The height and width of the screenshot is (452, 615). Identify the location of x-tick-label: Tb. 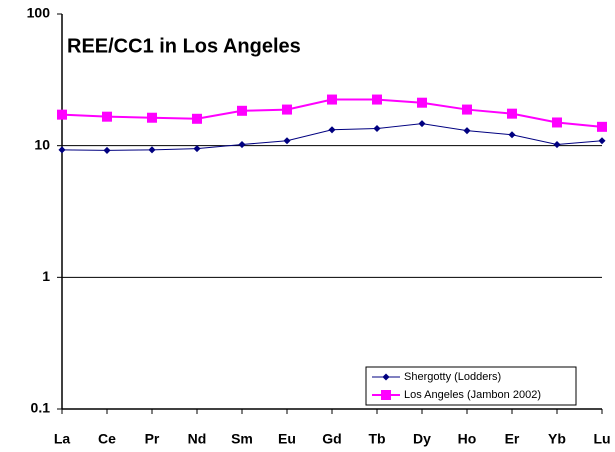
(376, 439).